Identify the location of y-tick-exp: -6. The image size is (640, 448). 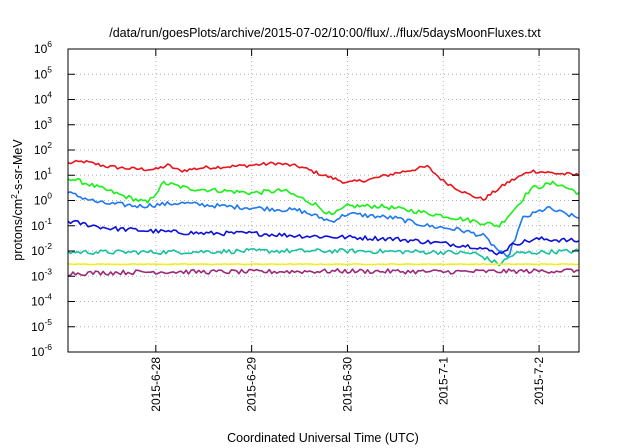
(48, 347).